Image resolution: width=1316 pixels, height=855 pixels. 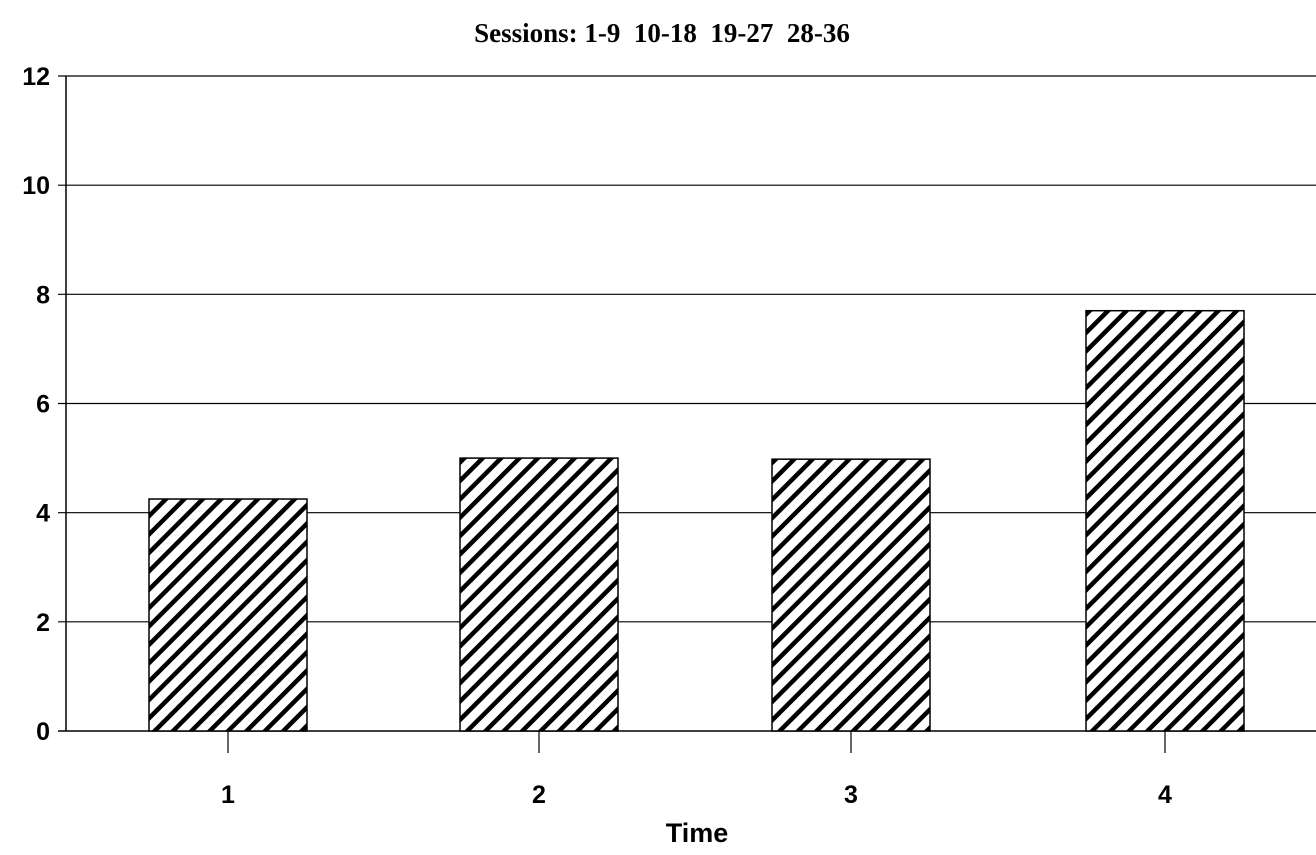 What do you see at coordinates (851, 795) in the screenshot?
I see `x-tick-label: 3` at bounding box center [851, 795].